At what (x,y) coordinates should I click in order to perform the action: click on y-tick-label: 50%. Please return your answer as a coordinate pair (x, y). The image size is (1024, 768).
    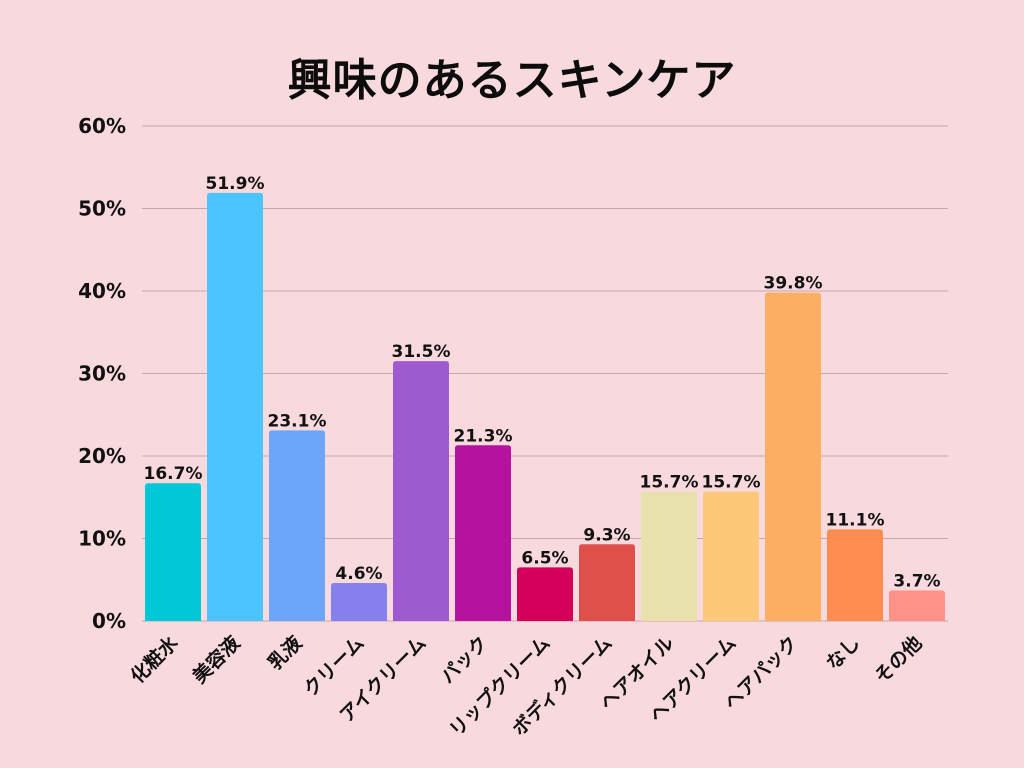
    Looking at the image, I should click on (102, 209).